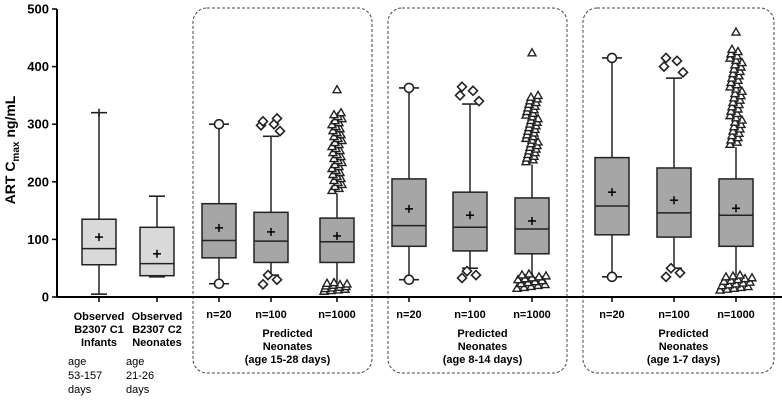 Image resolution: width=782 pixels, height=404 pixels. What do you see at coordinates (38, 124) in the screenshot?
I see `y-tick-label: 300` at bounding box center [38, 124].